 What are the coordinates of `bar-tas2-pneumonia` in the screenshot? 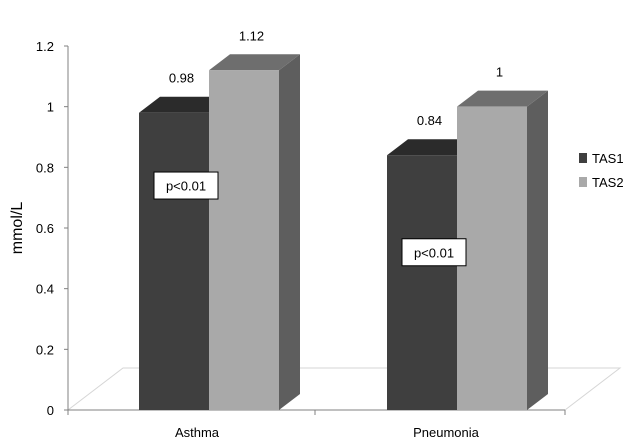 It's located at (502, 250).